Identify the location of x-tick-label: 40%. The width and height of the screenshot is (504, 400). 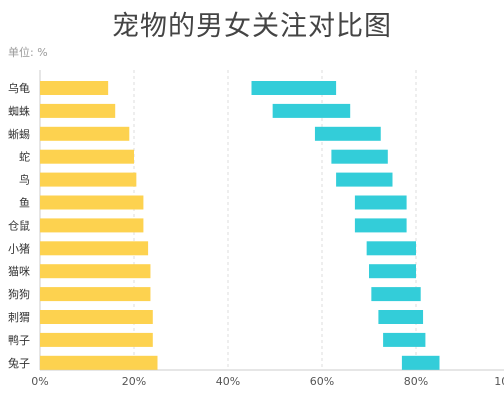
(228, 381).